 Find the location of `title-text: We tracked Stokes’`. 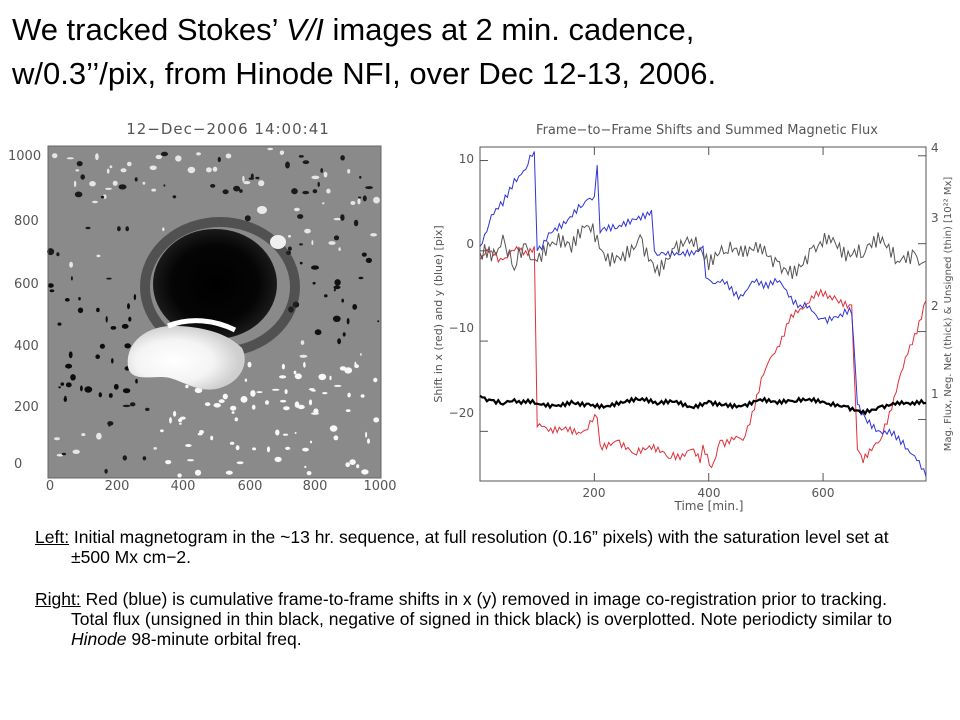

title-text: We tracked Stokes’ is located at coordinates (149, 29).